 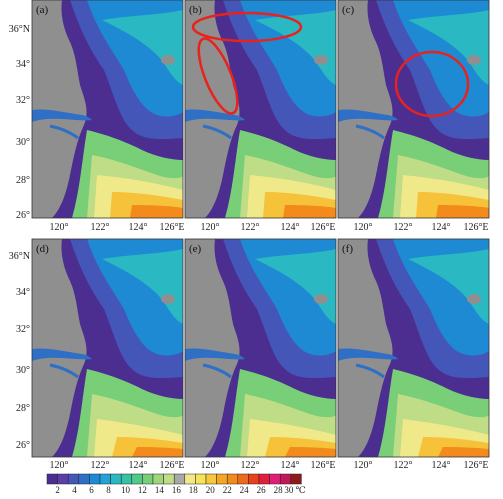 What do you see at coordinates (413, 348) in the screenshot?
I see `panel-f: (f)` at bounding box center [413, 348].